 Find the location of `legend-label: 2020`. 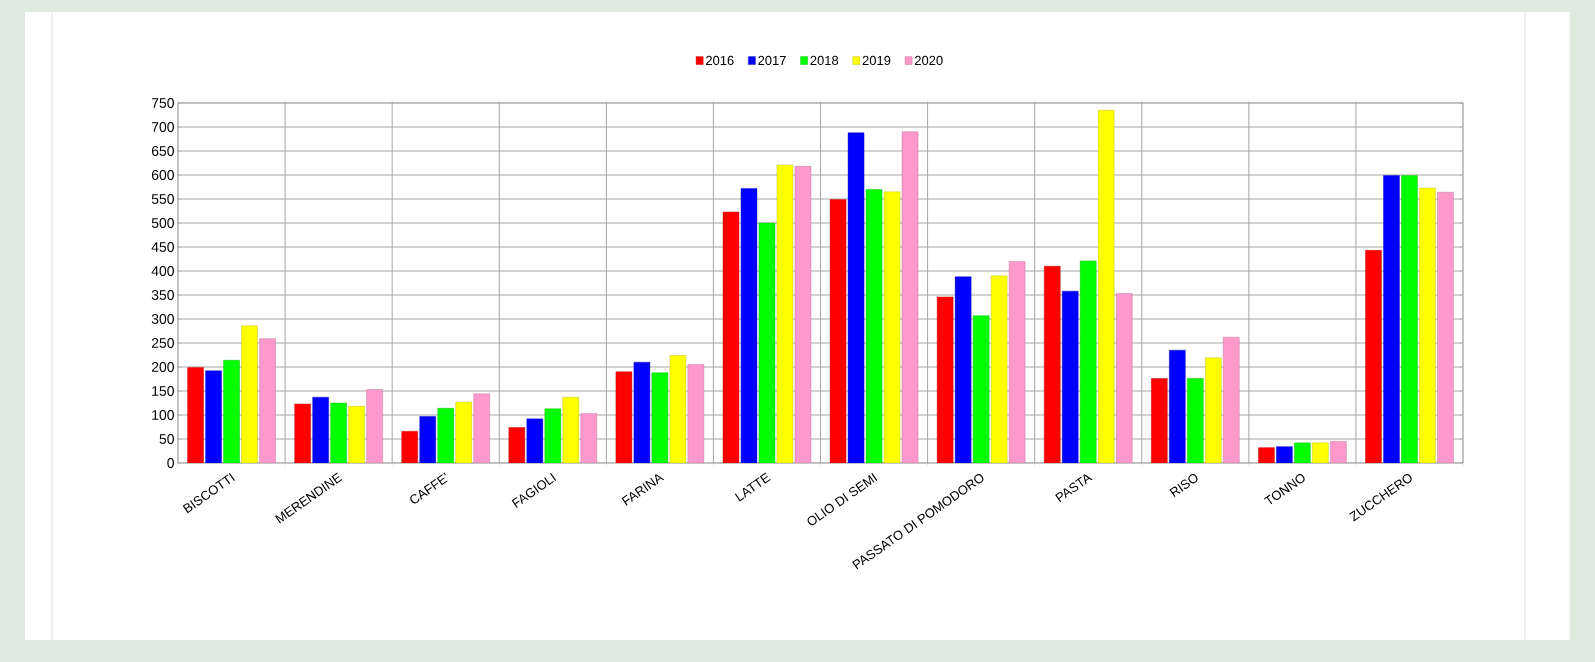

legend-label: 2020 is located at coordinates (928, 60).